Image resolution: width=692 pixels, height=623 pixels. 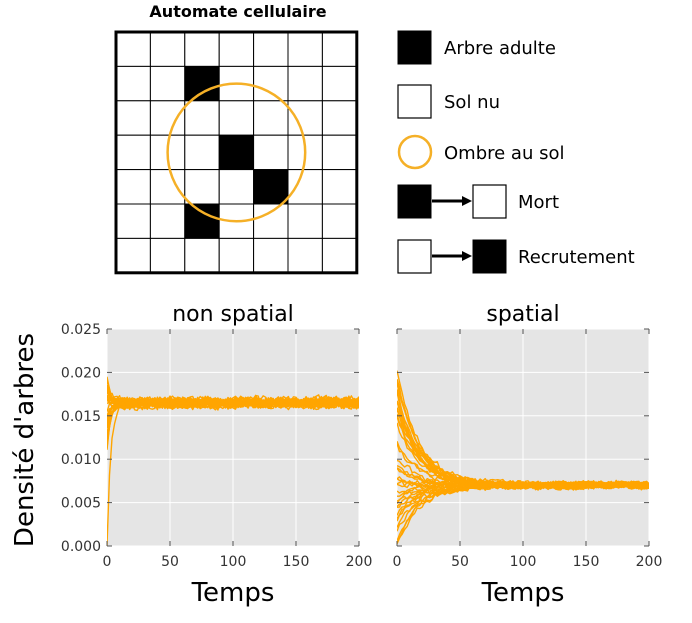 I want to click on y-tick-label: 0.010, so click(x=81, y=460).